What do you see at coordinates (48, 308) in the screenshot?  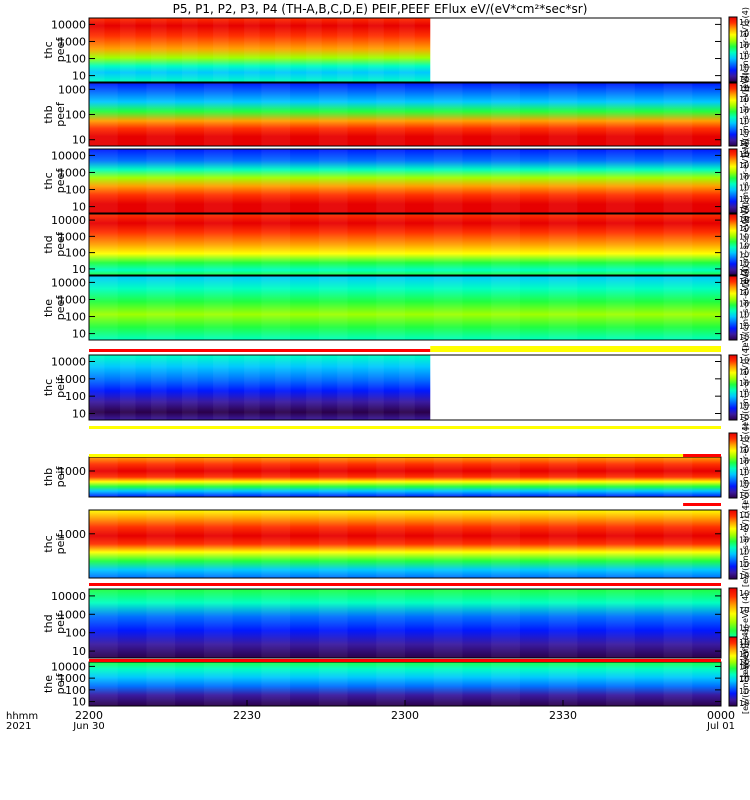 I see `y-axis-label: the` at bounding box center [48, 308].